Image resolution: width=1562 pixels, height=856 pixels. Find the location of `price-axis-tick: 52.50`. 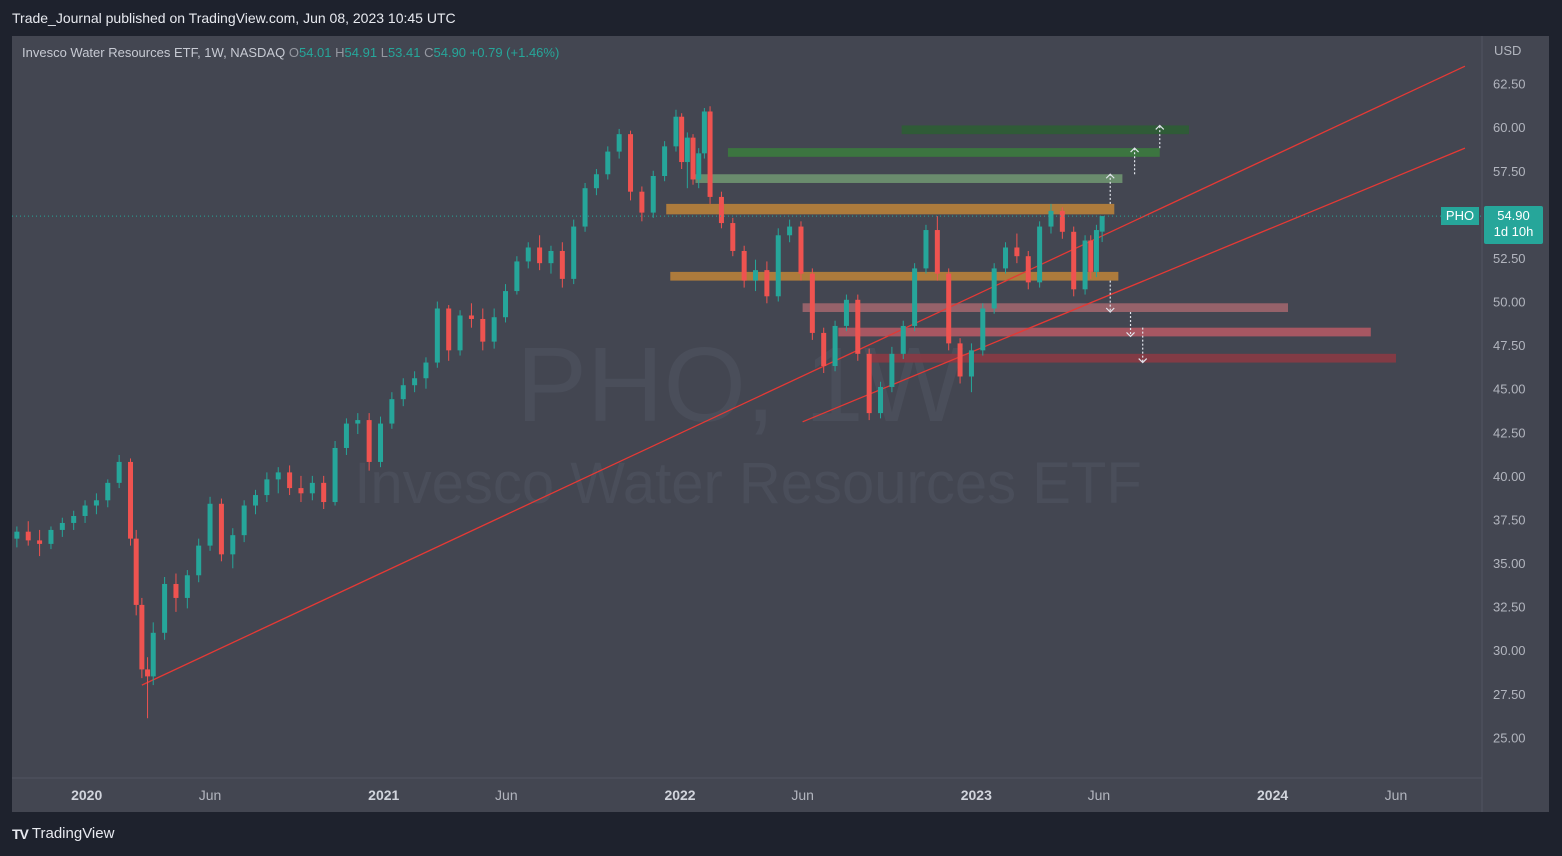

price-axis-tick: 52.50 is located at coordinates (1509, 258).